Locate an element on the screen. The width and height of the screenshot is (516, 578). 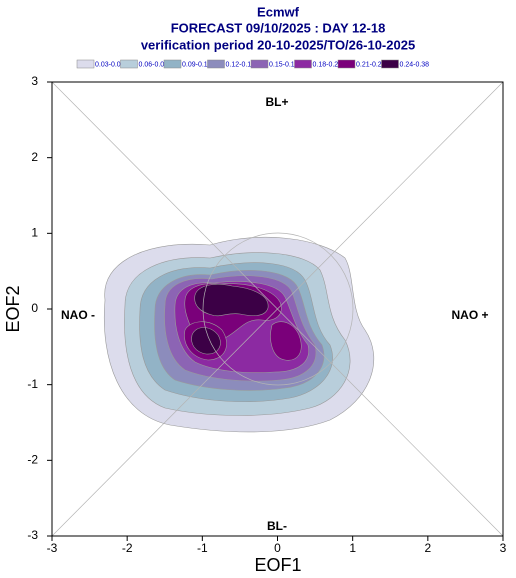
legend-label: 0.21-0.24 is located at coordinates (371, 64).